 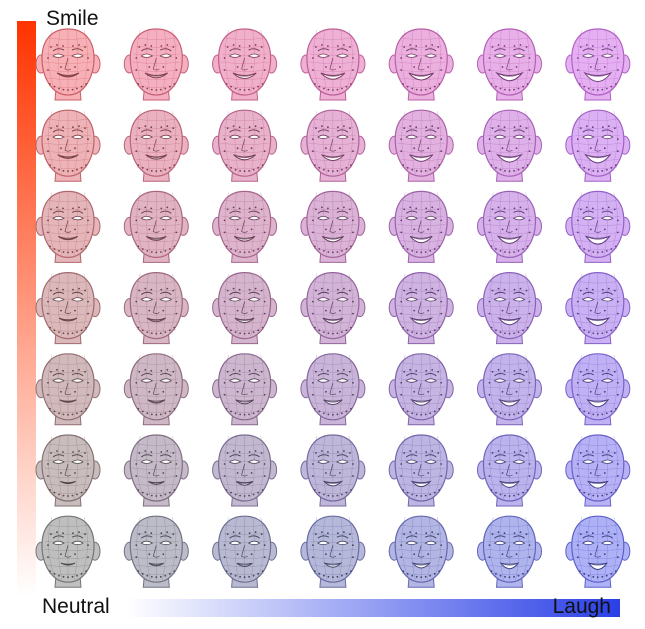 What do you see at coordinates (26, 309) in the screenshot?
I see `smile-gradient-bar` at bounding box center [26, 309].